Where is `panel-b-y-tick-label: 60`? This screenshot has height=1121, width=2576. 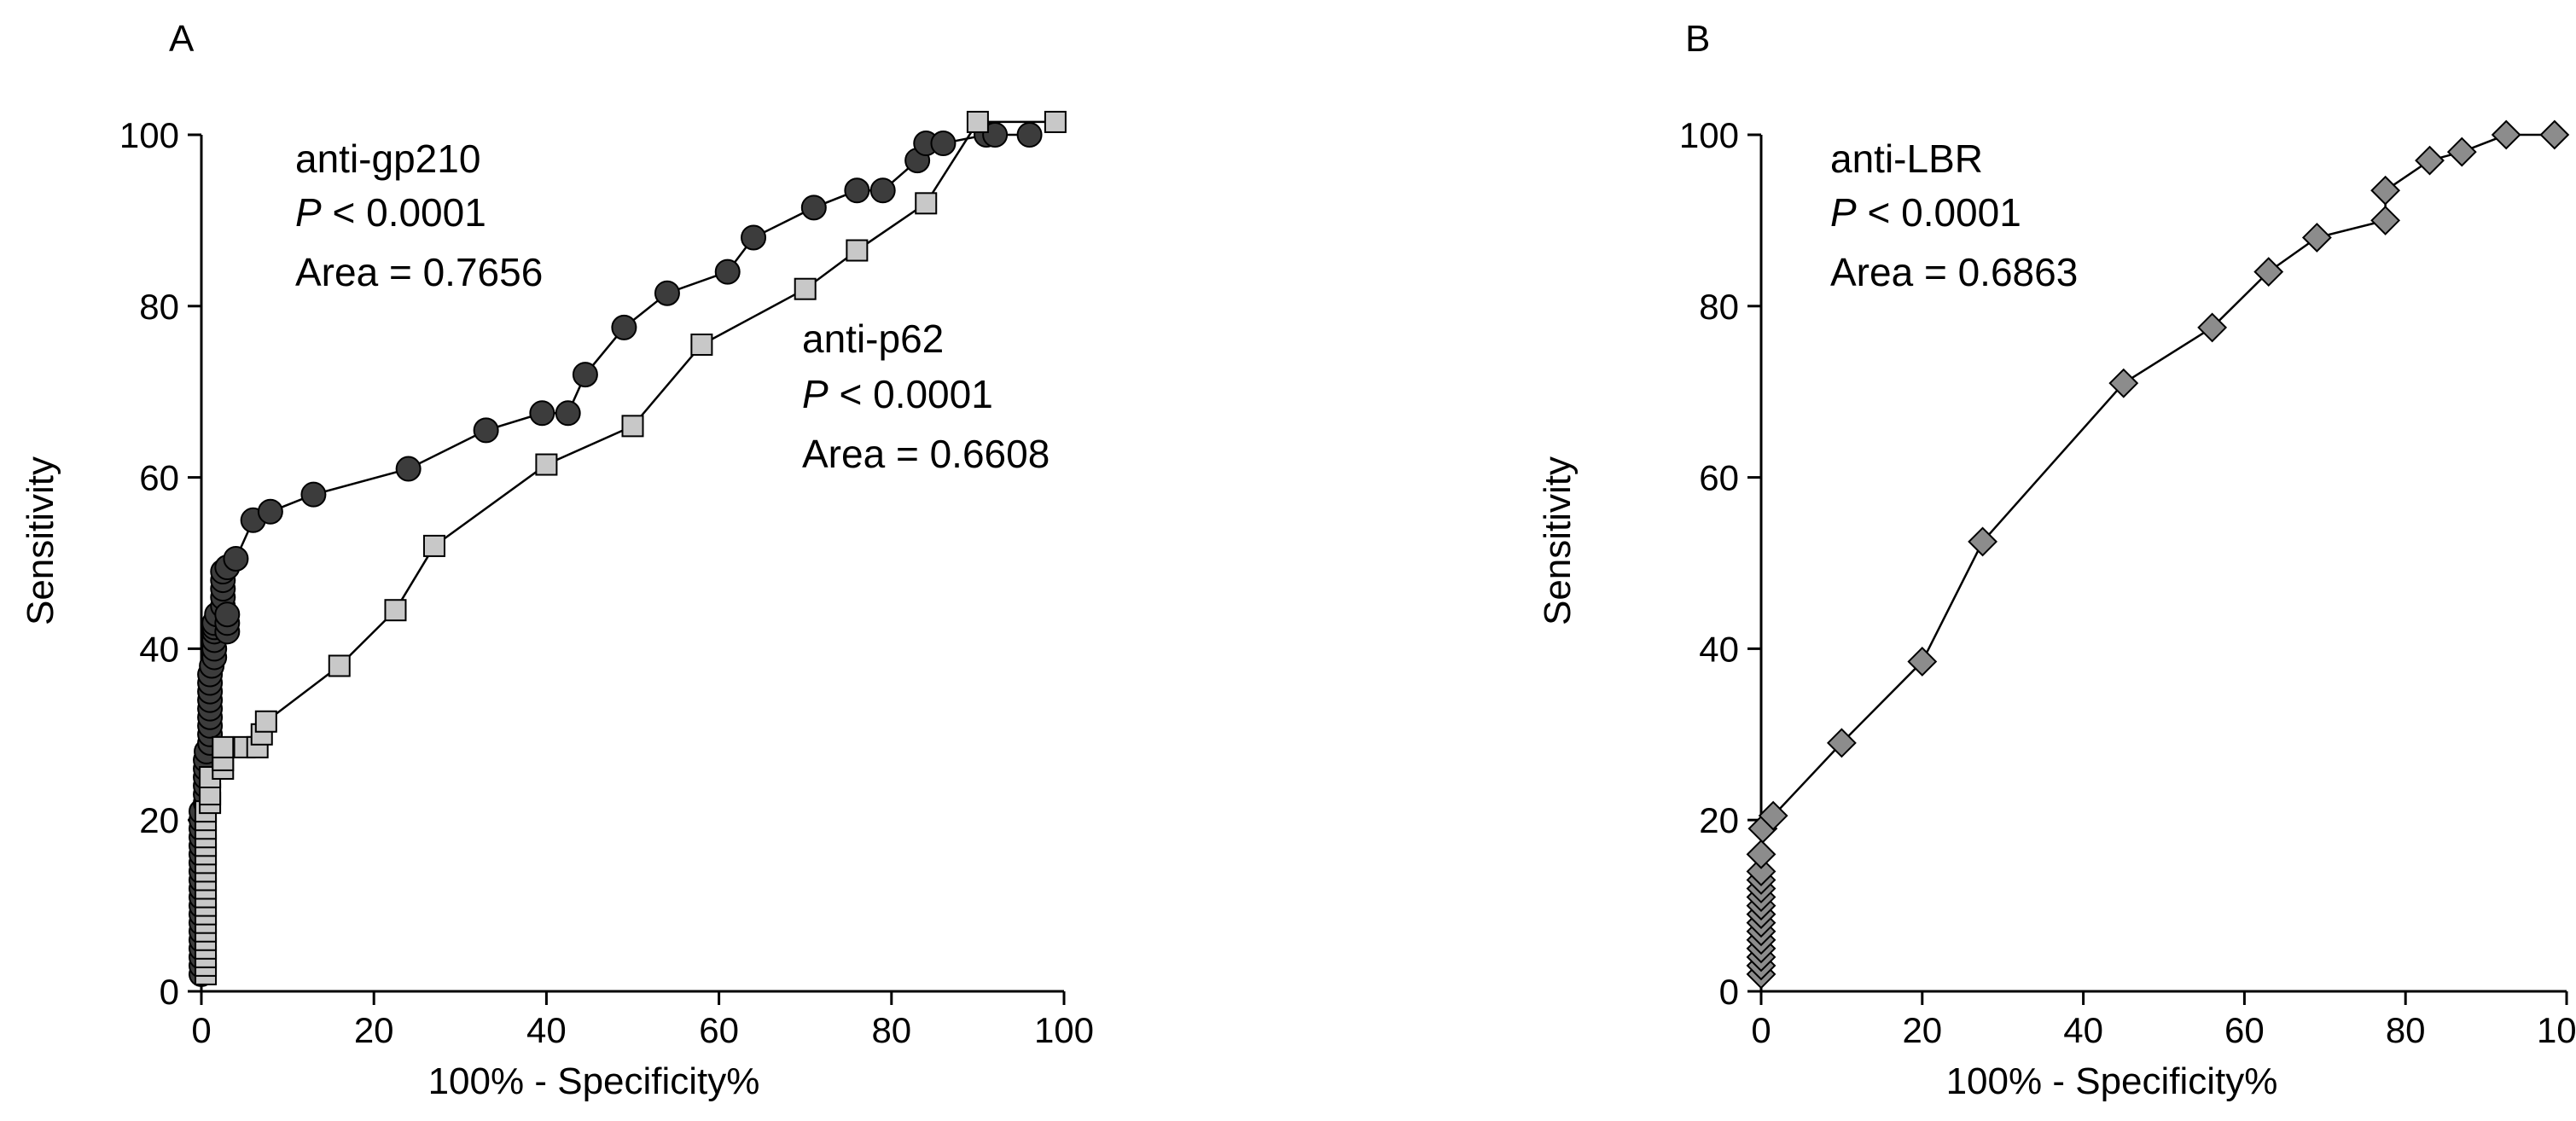 panel-b-y-tick-label: 60 is located at coordinates (1719, 478).